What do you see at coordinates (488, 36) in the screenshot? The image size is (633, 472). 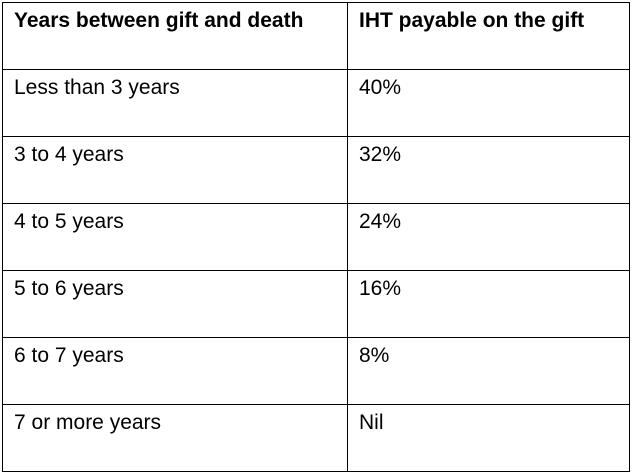 I see `header-iht-payable: IHT payable on the gift` at bounding box center [488, 36].